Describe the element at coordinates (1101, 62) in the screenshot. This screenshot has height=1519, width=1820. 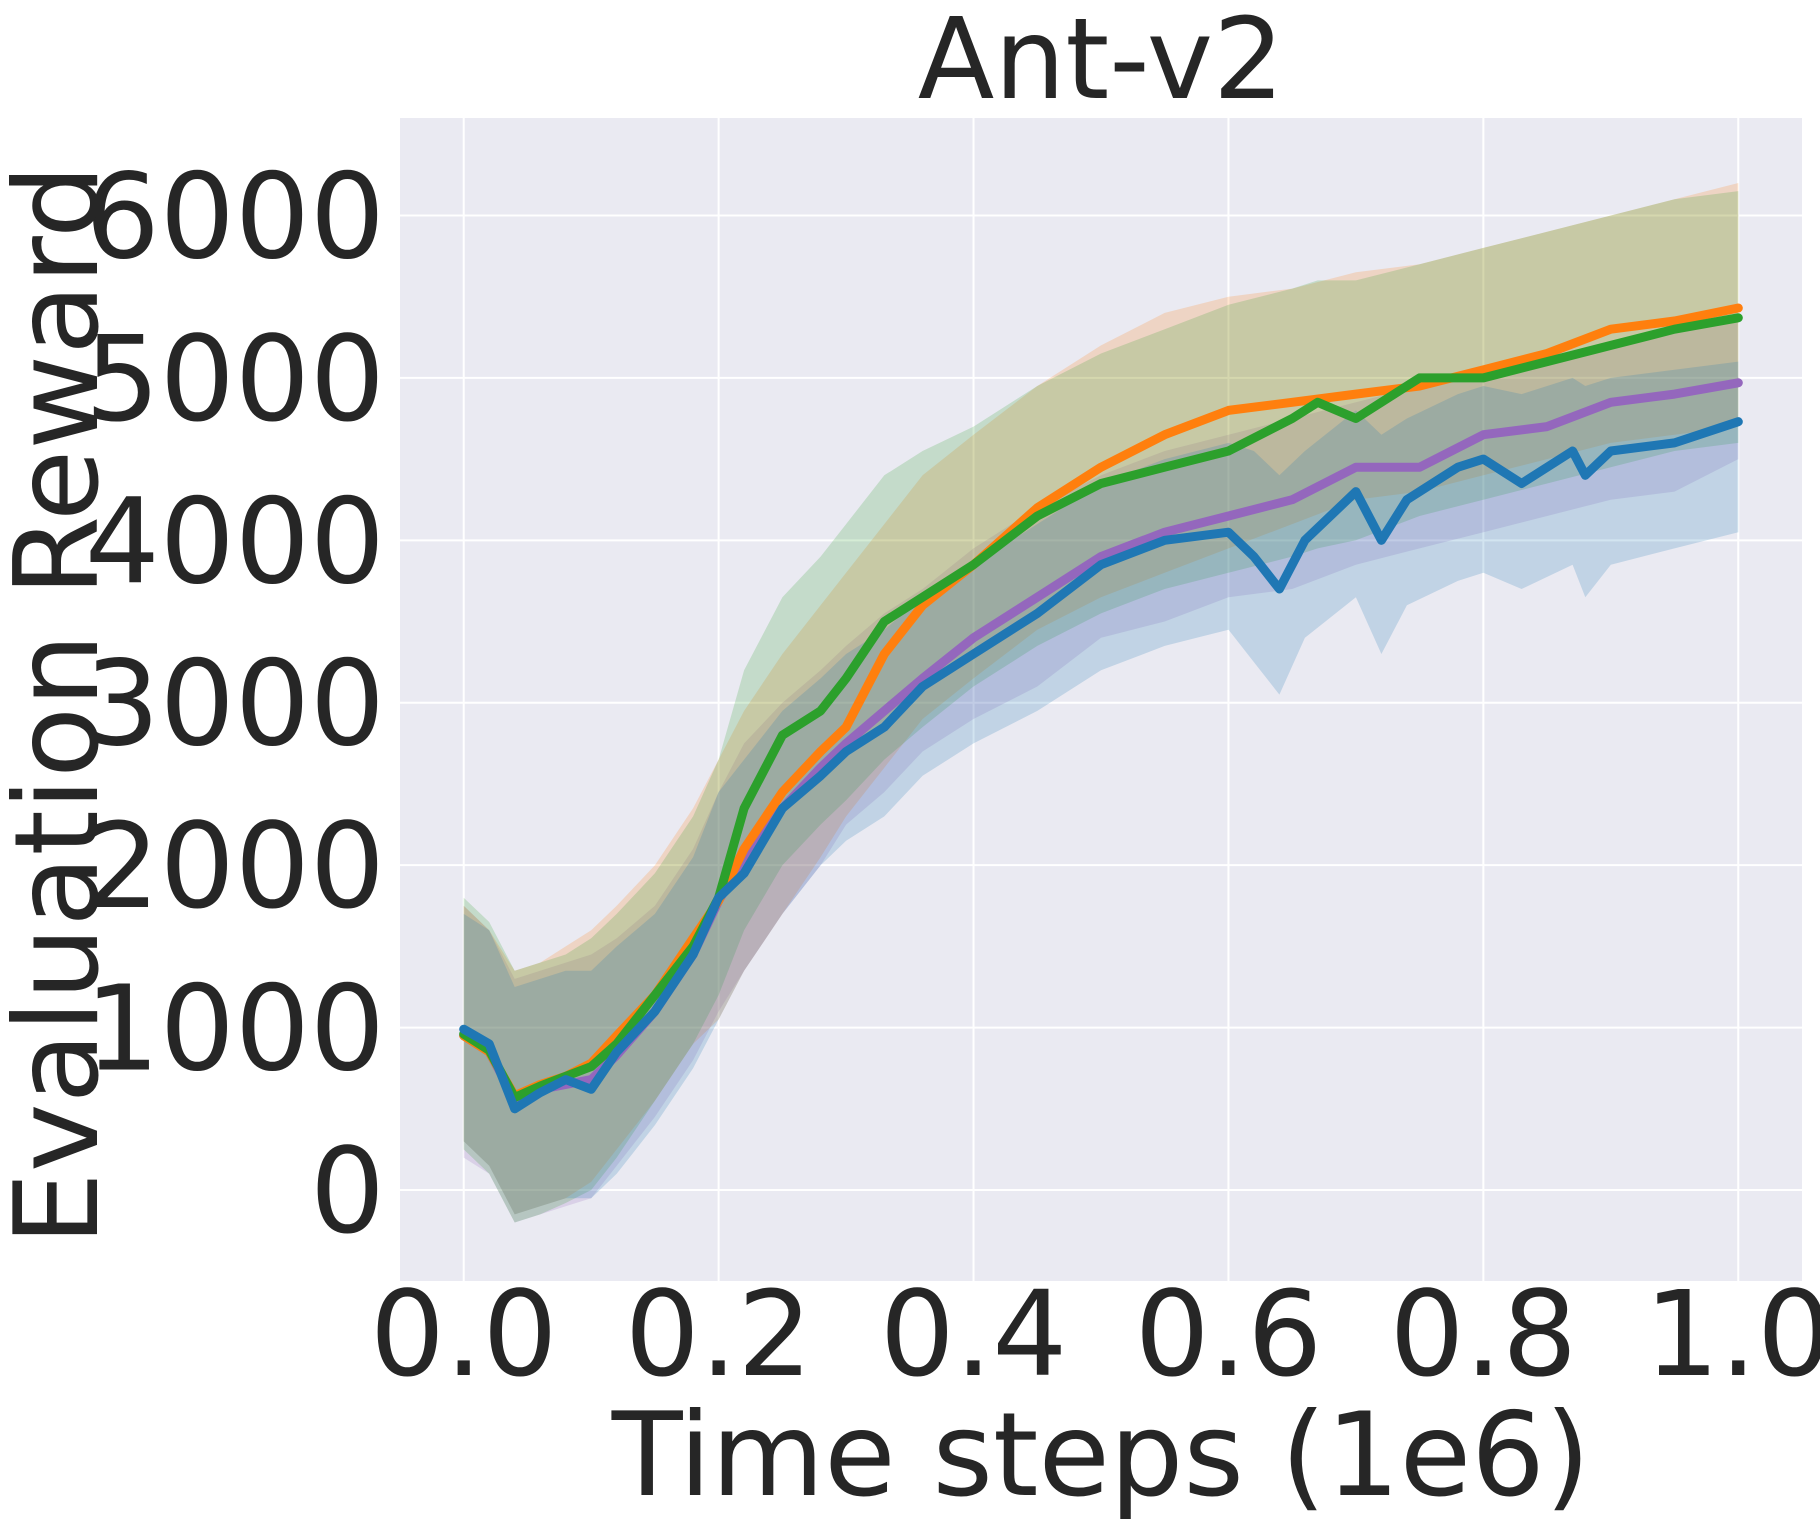
I see `chart-title: Ant-v2` at that location.